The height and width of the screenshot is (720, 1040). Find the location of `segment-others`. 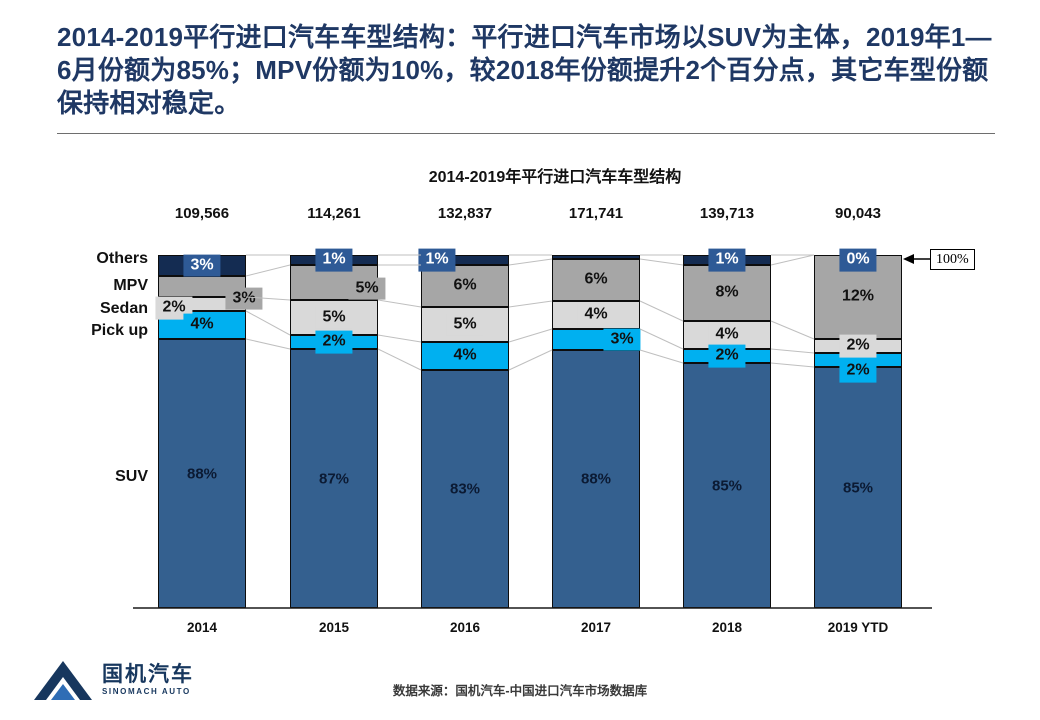

segment-others is located at coordinates (596, 257).